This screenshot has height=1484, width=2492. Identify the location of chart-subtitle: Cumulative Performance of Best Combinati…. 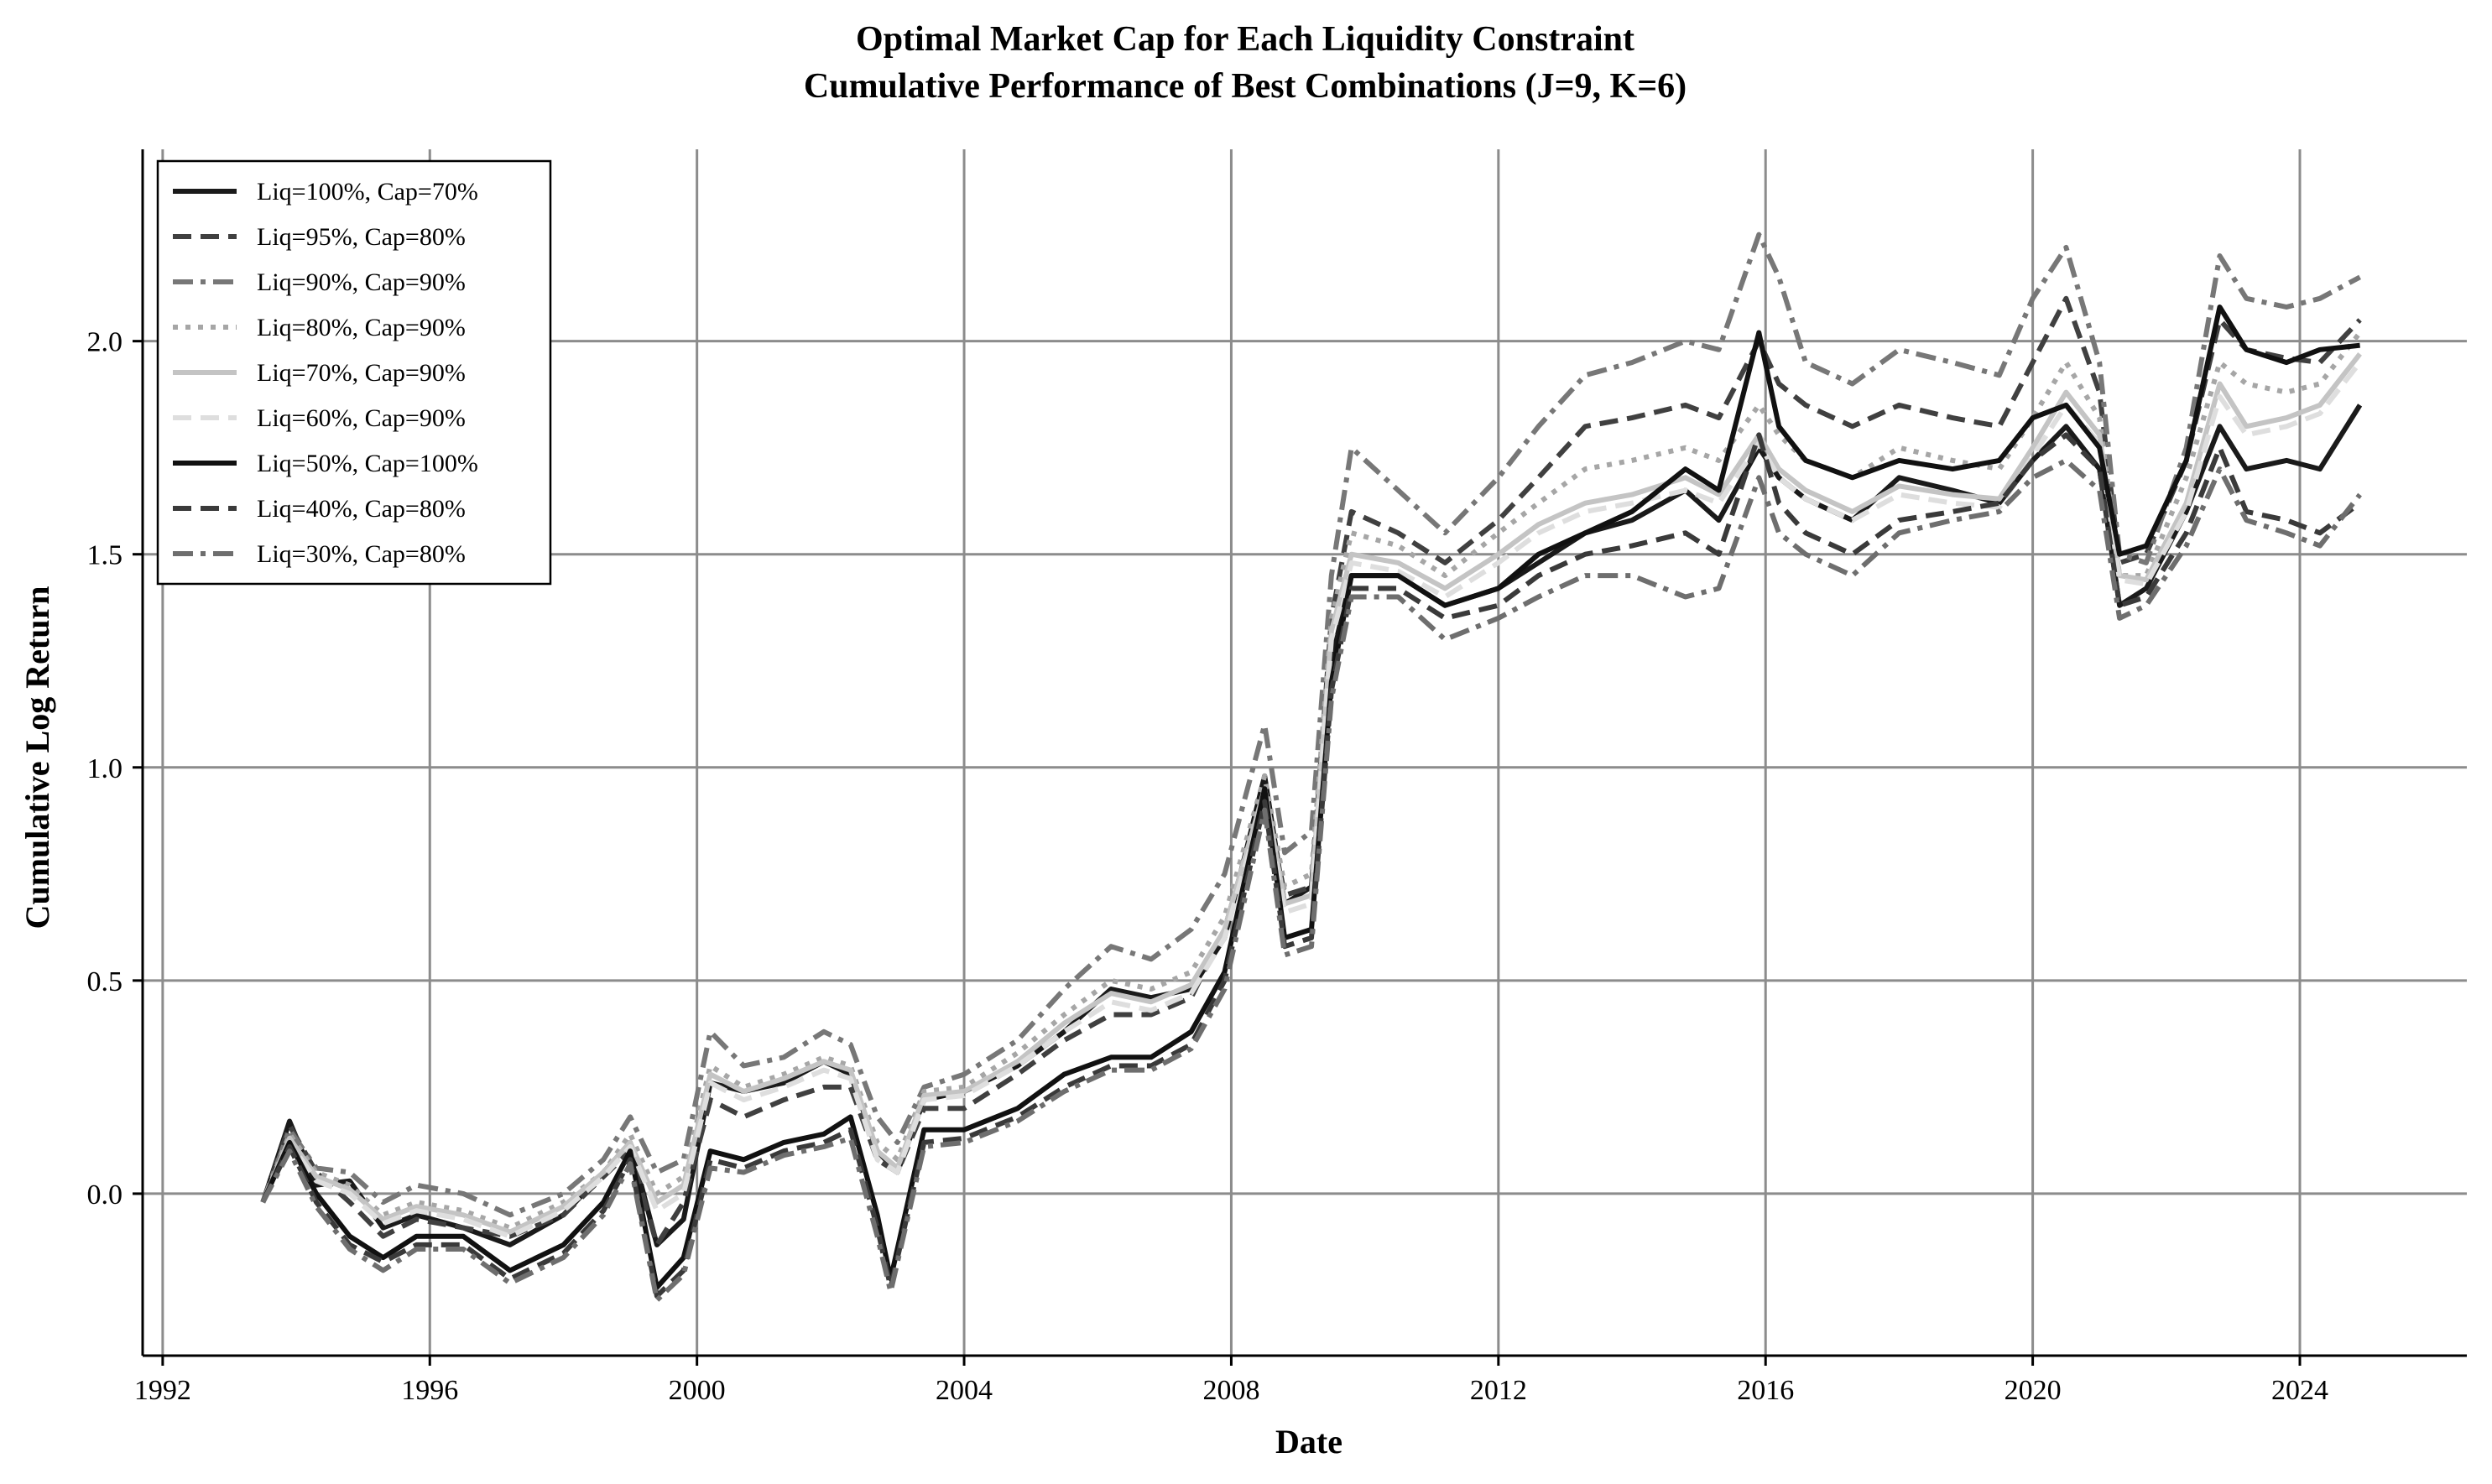
(1245, 86).